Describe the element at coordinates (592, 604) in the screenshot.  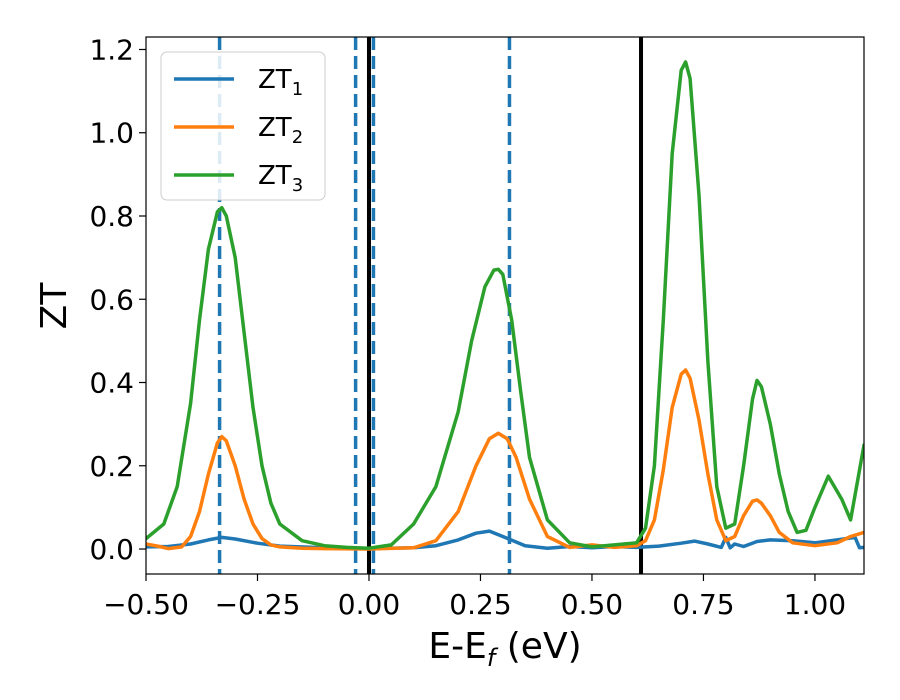
I see `x-tick-label: 0.50` at that location.